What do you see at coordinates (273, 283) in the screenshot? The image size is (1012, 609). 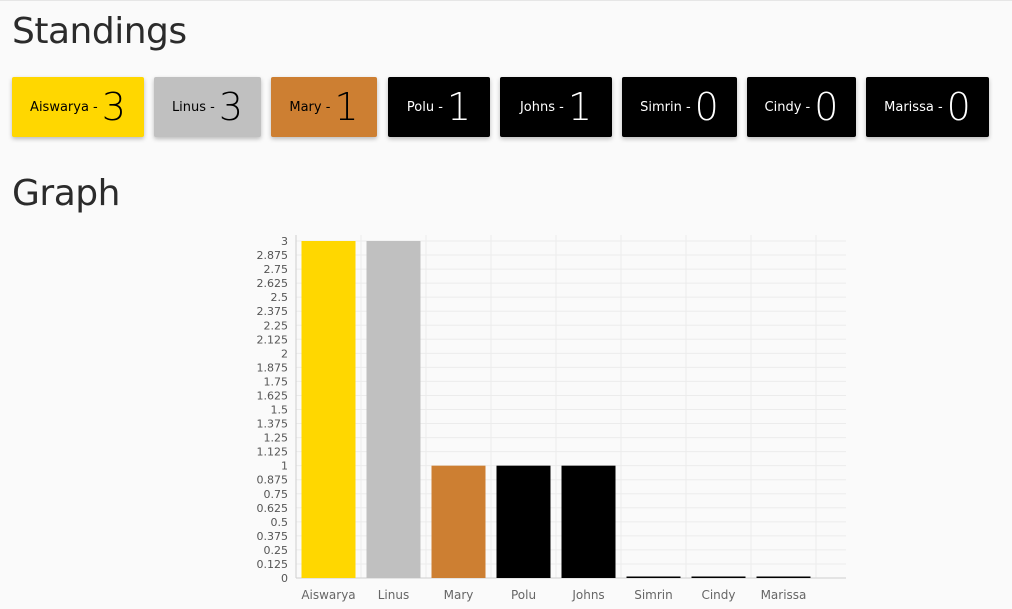 I see `y-tick-label: 2.625` at bounding box center [273, 283].